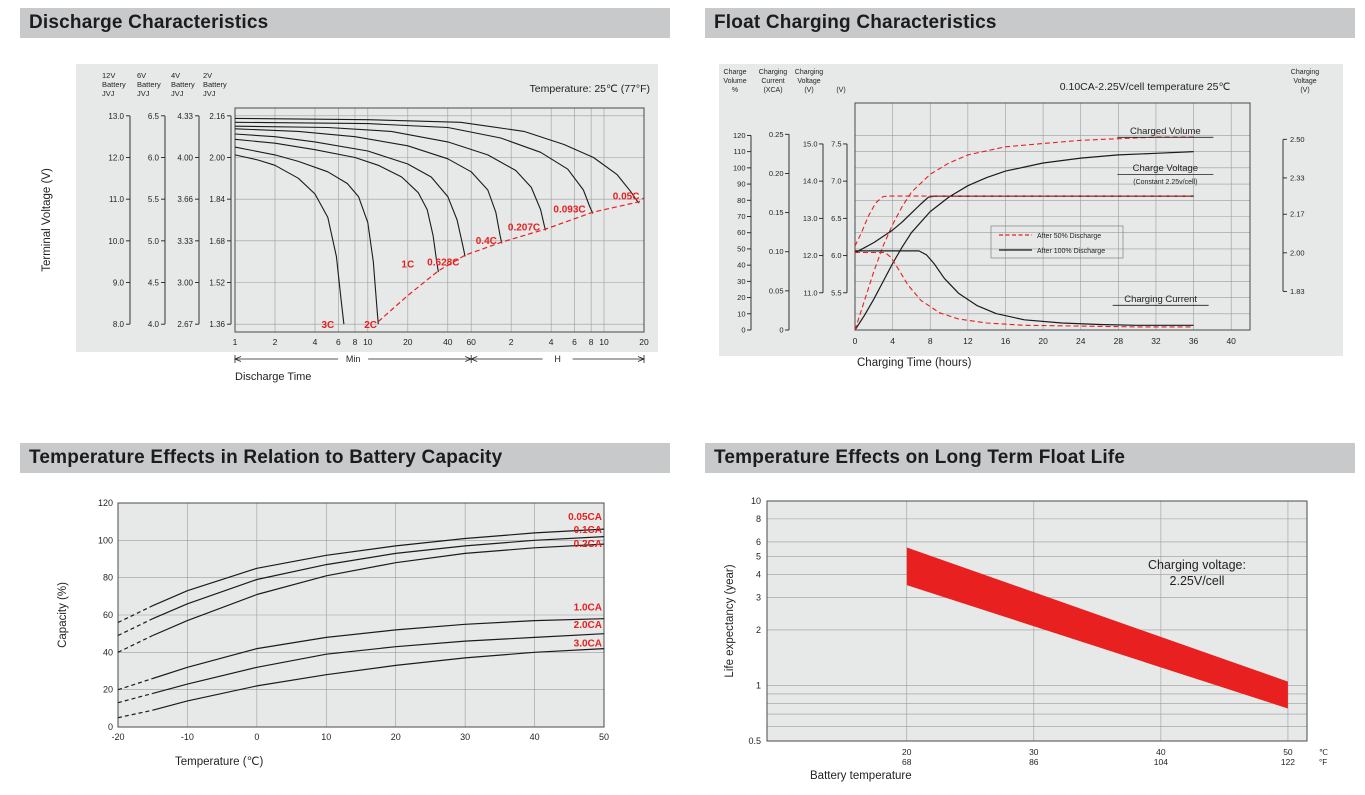 The height and width of the screenshot is (795, 1365). I want to click on y-tick-label: 6, so click(758, 542).